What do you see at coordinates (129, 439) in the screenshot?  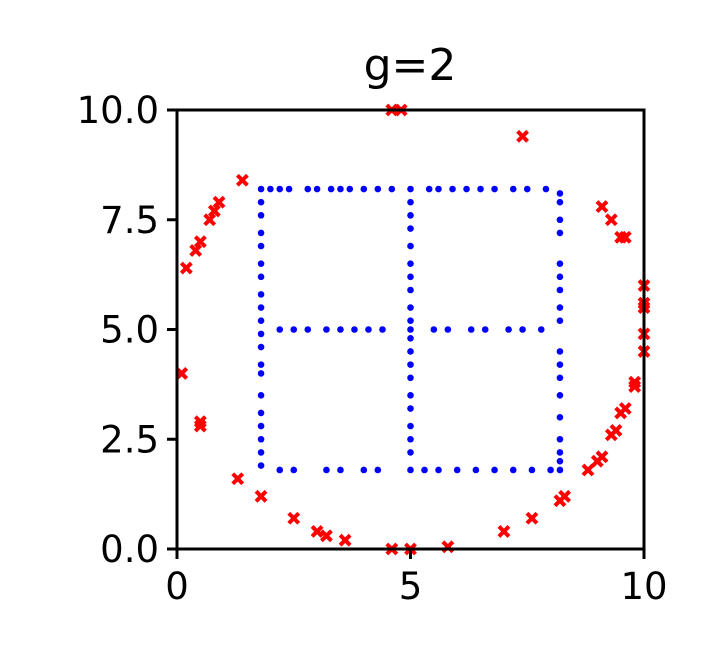 I see `y-tick-label: 2.5` at bounding box center [129, 439].